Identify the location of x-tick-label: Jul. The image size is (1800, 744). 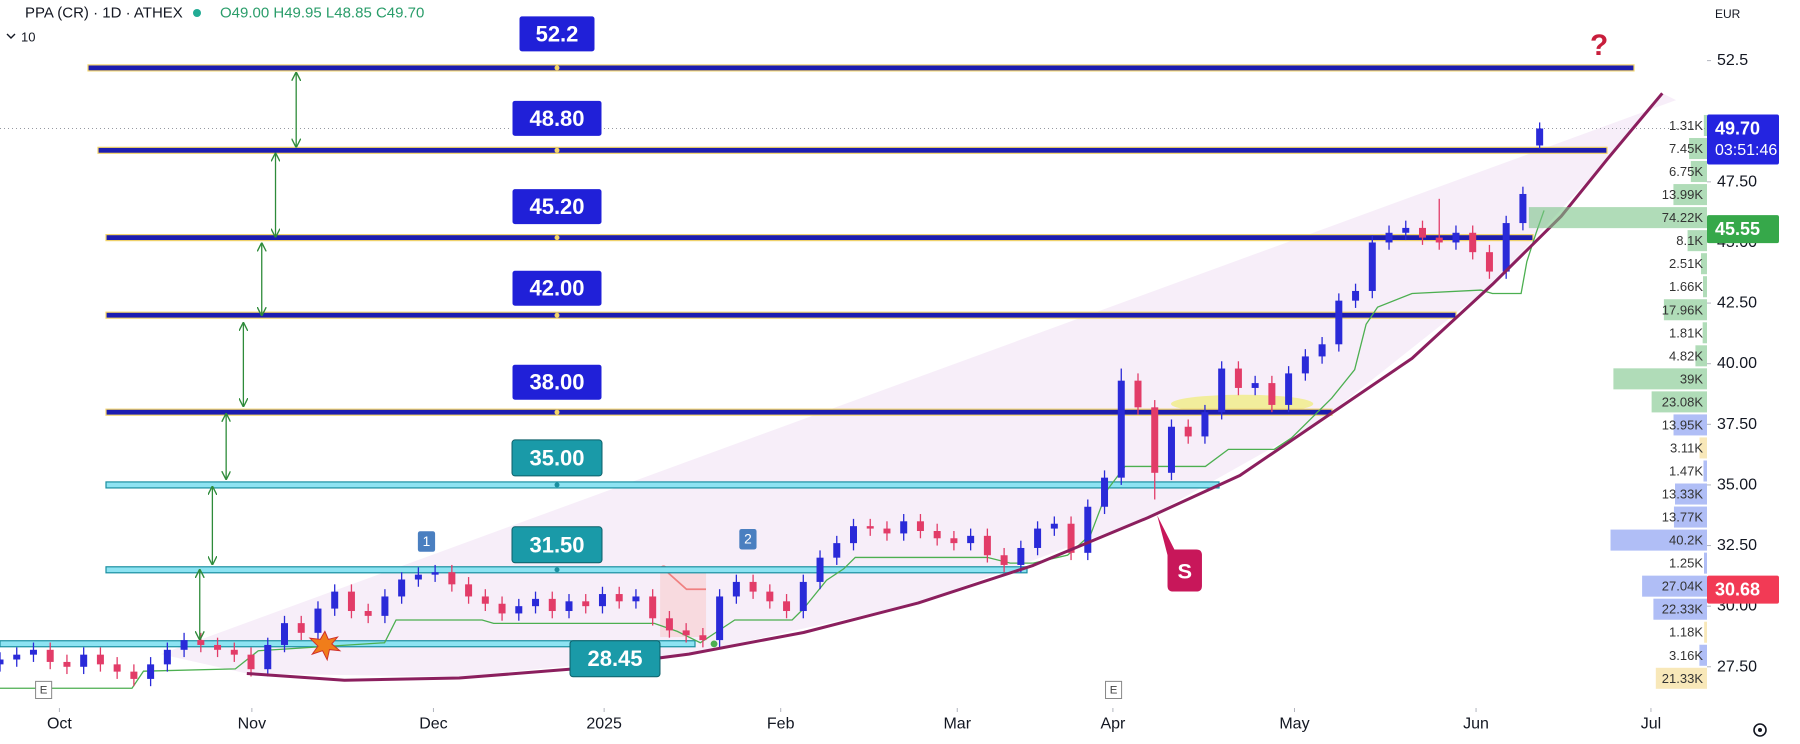
(1651, 724).